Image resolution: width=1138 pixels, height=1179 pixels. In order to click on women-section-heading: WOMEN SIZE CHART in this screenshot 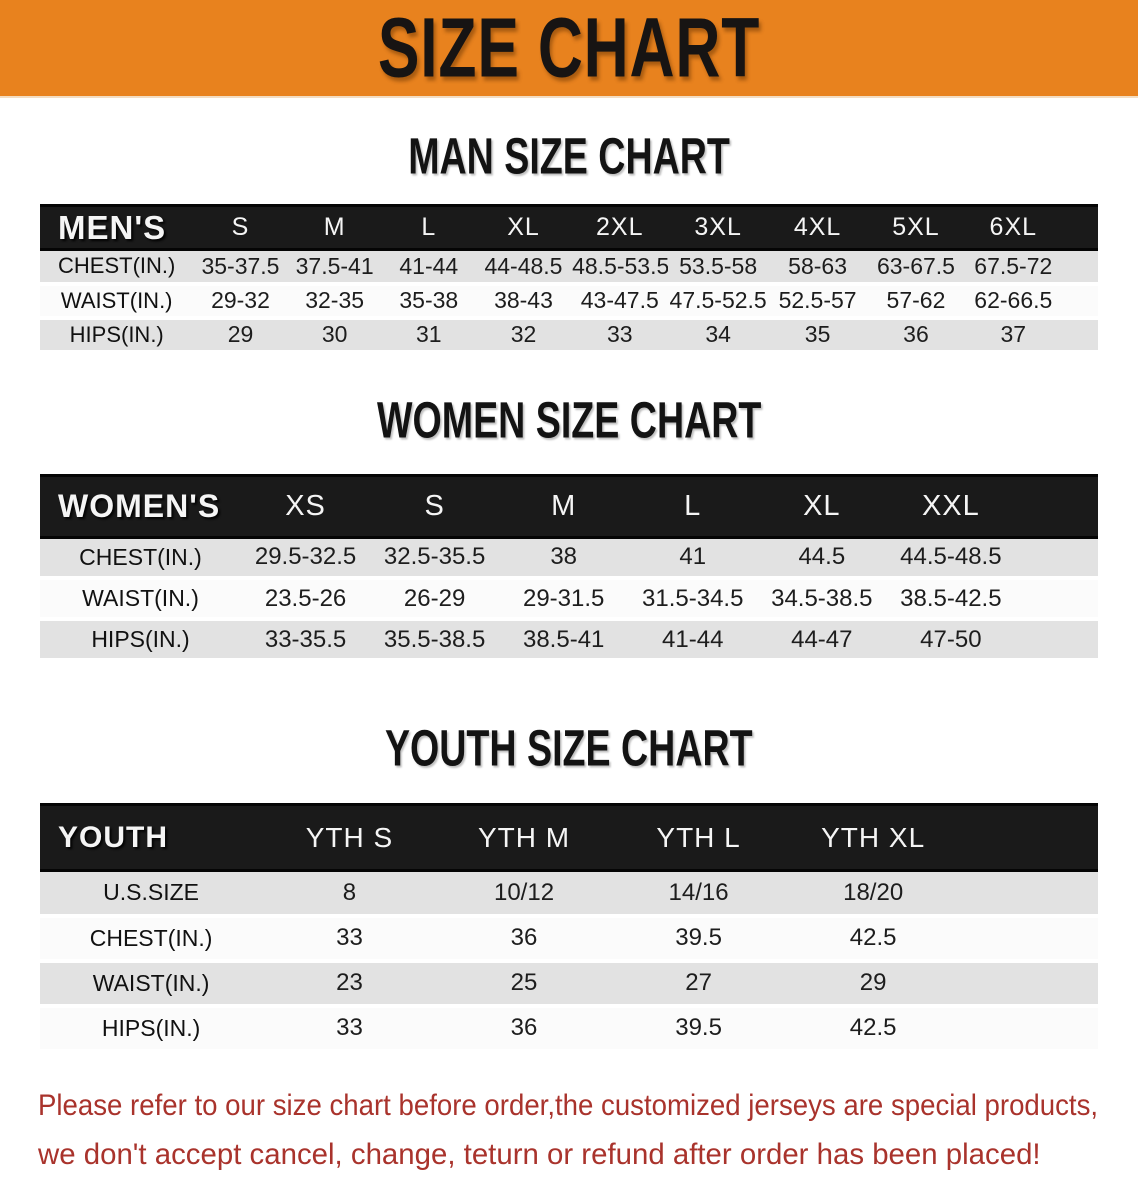, I will do `click(569, 419)`.